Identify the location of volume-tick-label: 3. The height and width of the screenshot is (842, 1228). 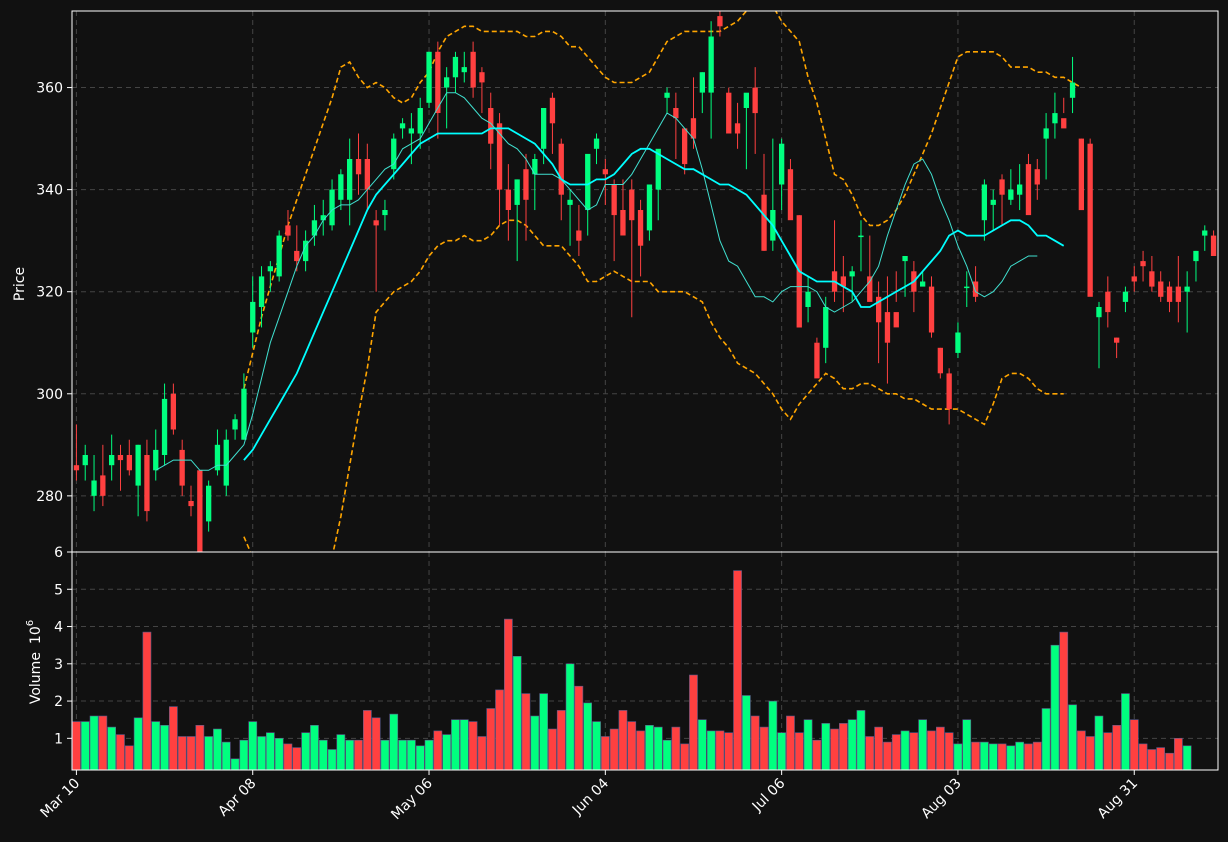
(58, 665).